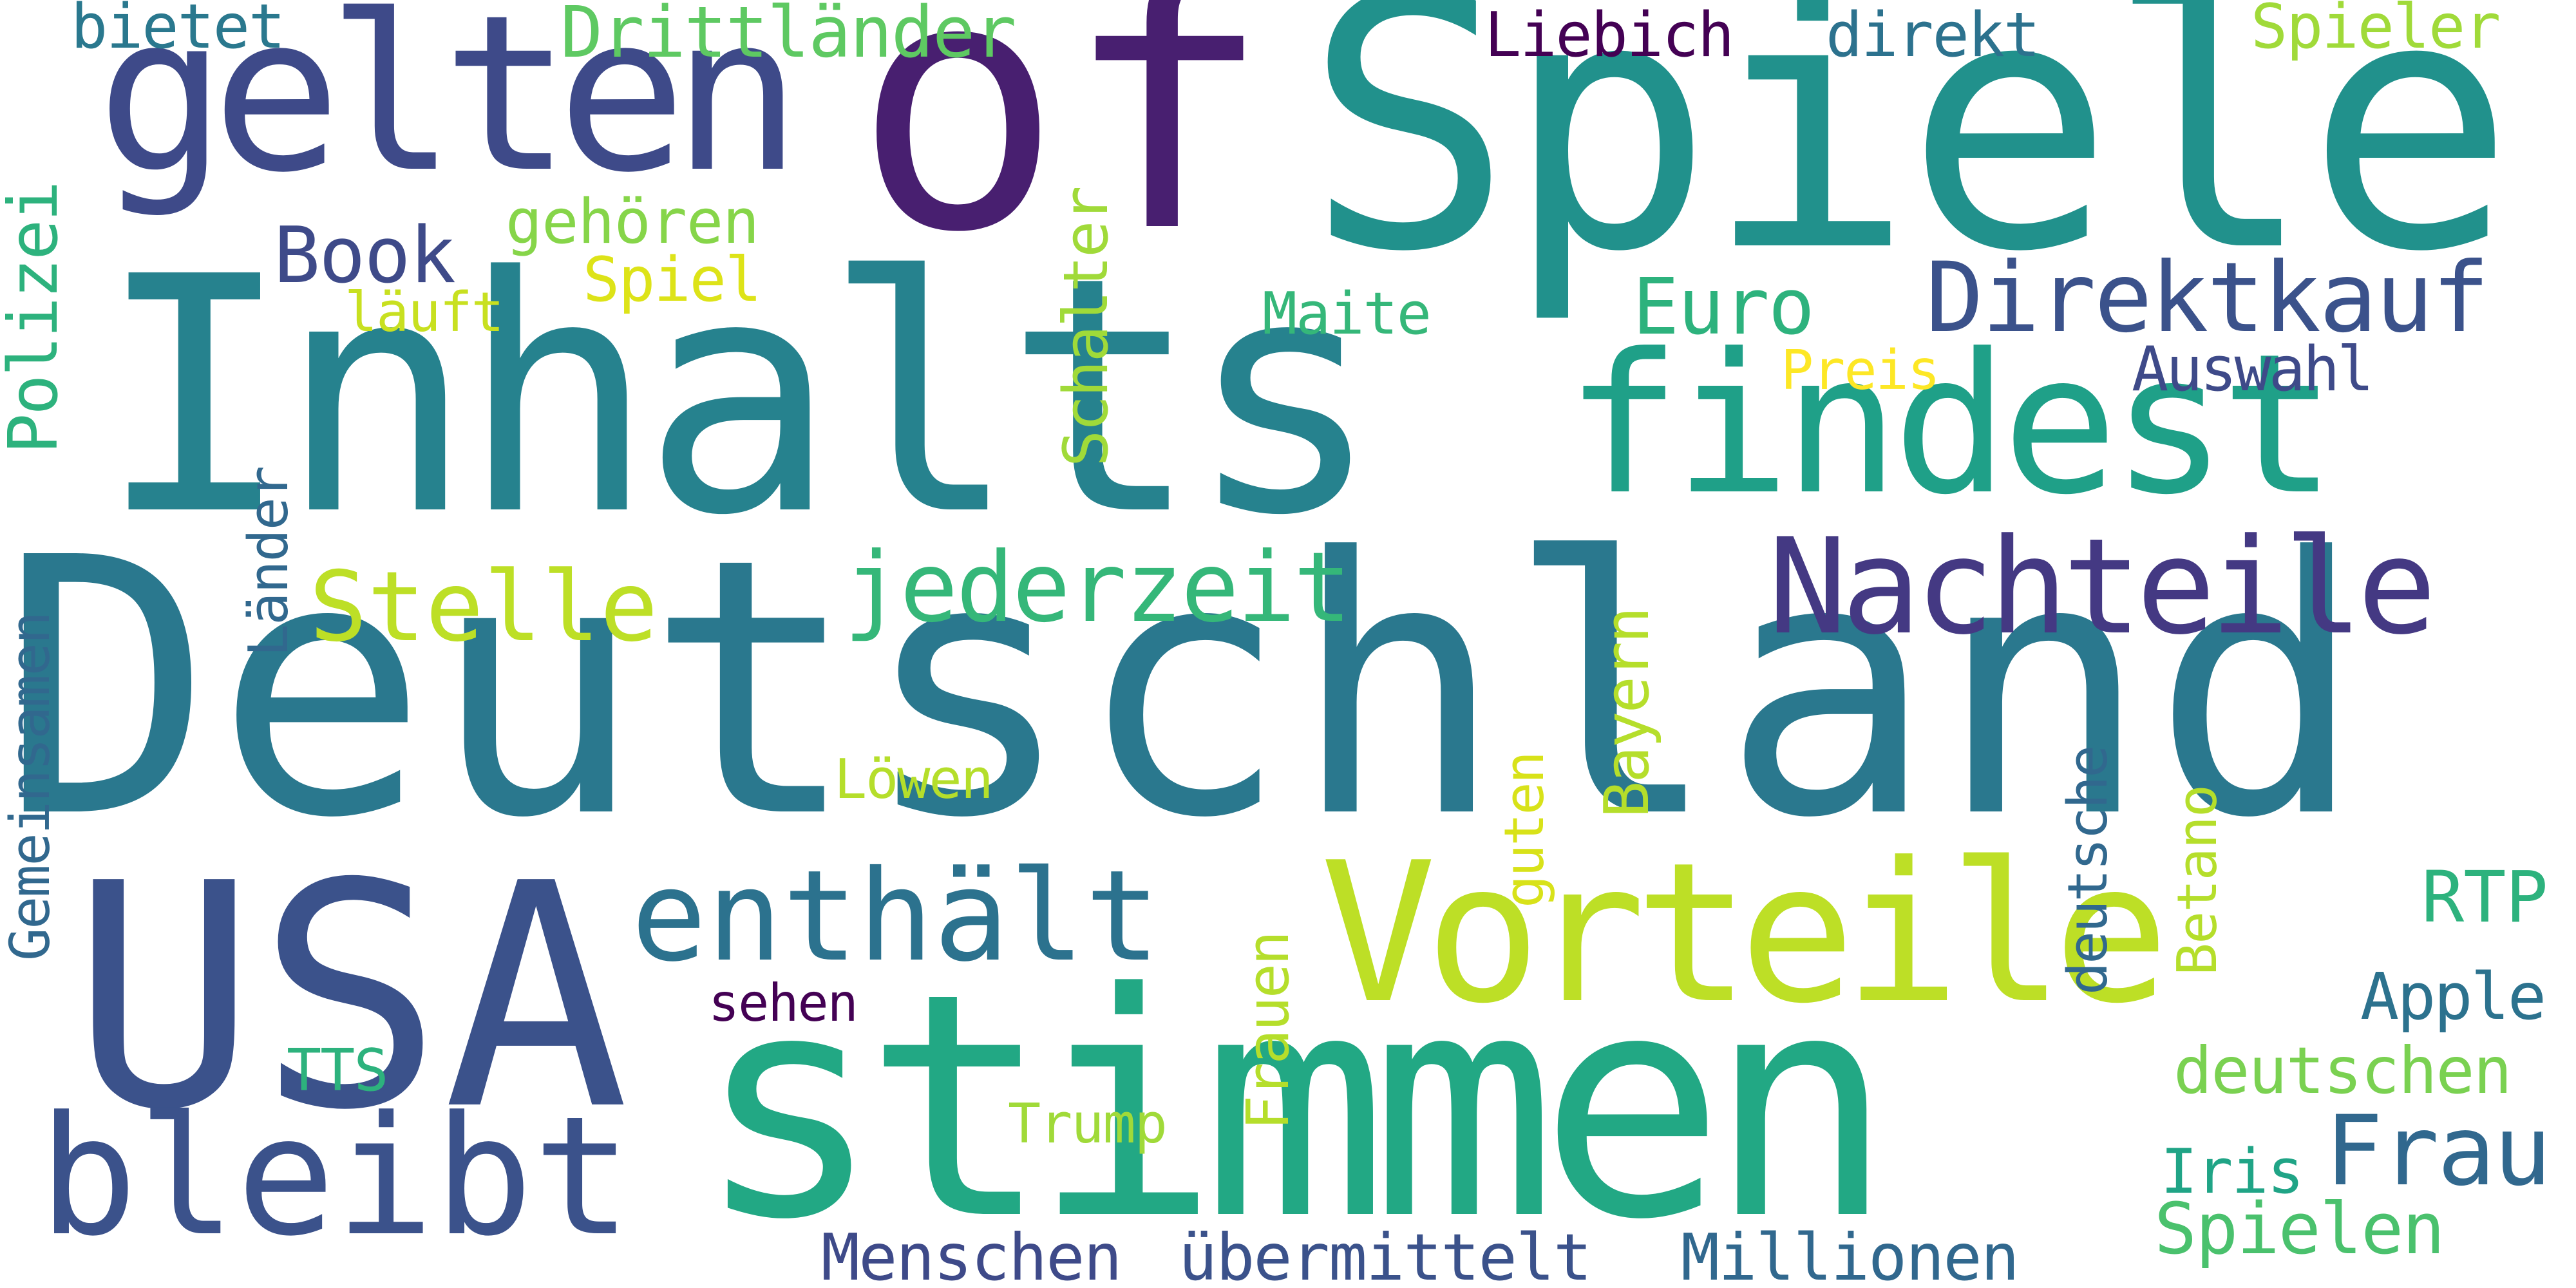  Describe the element at coordinates (338, 1070) in the screenshot. I see `word-tts: TTS` at that location.